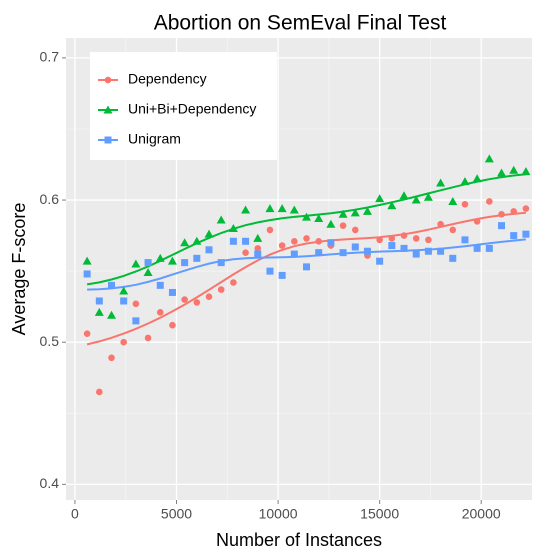 The height and width of the screenshot is (557, 534). I want to click on x-tick-label: 15000, so click(379, 514).